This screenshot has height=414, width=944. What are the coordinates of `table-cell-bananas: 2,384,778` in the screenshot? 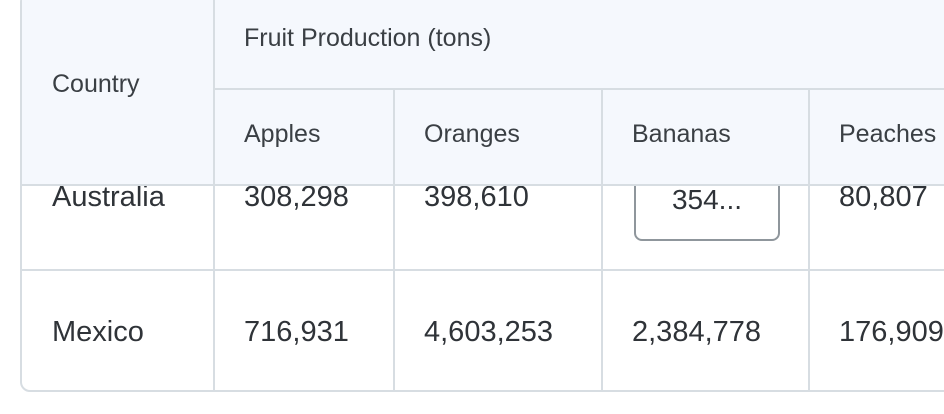 It's located at (697, 331).